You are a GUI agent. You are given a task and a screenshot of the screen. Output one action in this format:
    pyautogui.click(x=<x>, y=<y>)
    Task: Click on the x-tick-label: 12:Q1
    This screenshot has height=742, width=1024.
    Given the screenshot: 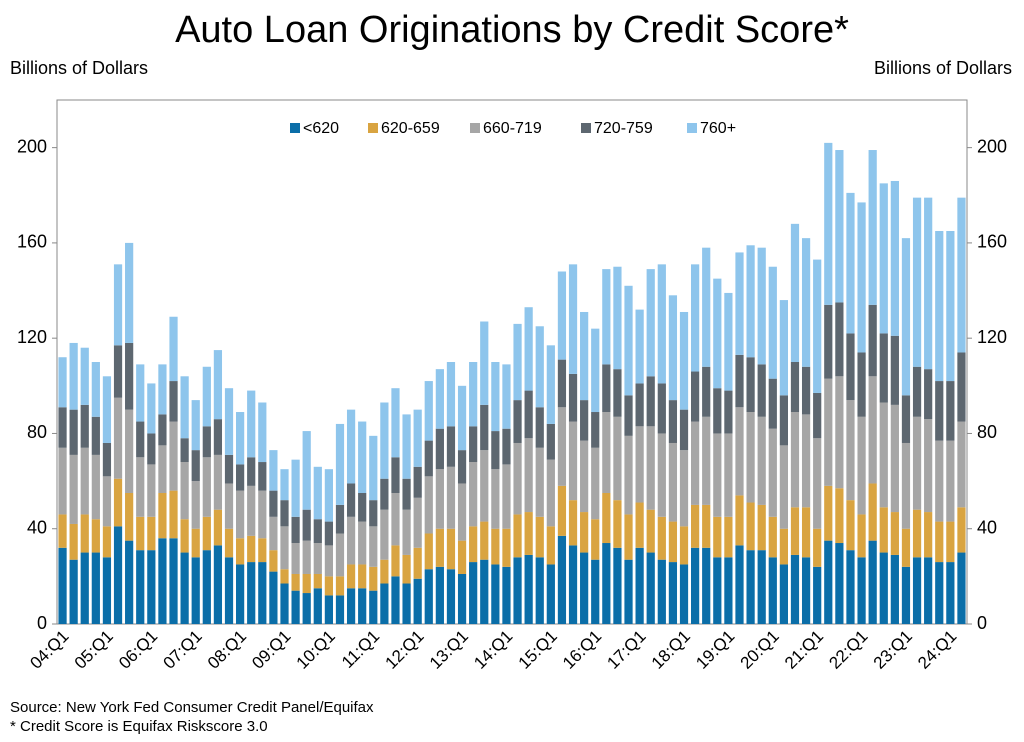 What is the action you would take?
    pyautogui.click(x=404, y=650)
    